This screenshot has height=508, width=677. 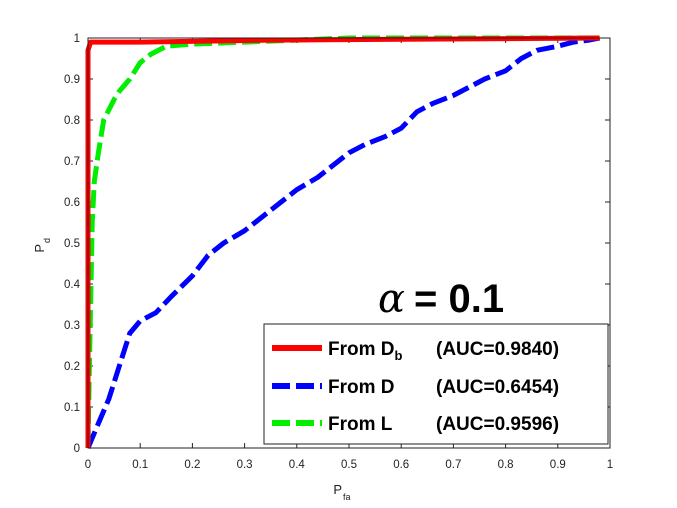 What do you see at coordinates (415, 387) in the screenshot?
I see `legend-item-d: From D (AUC=0.6454)` at bounding box center [415, 387].